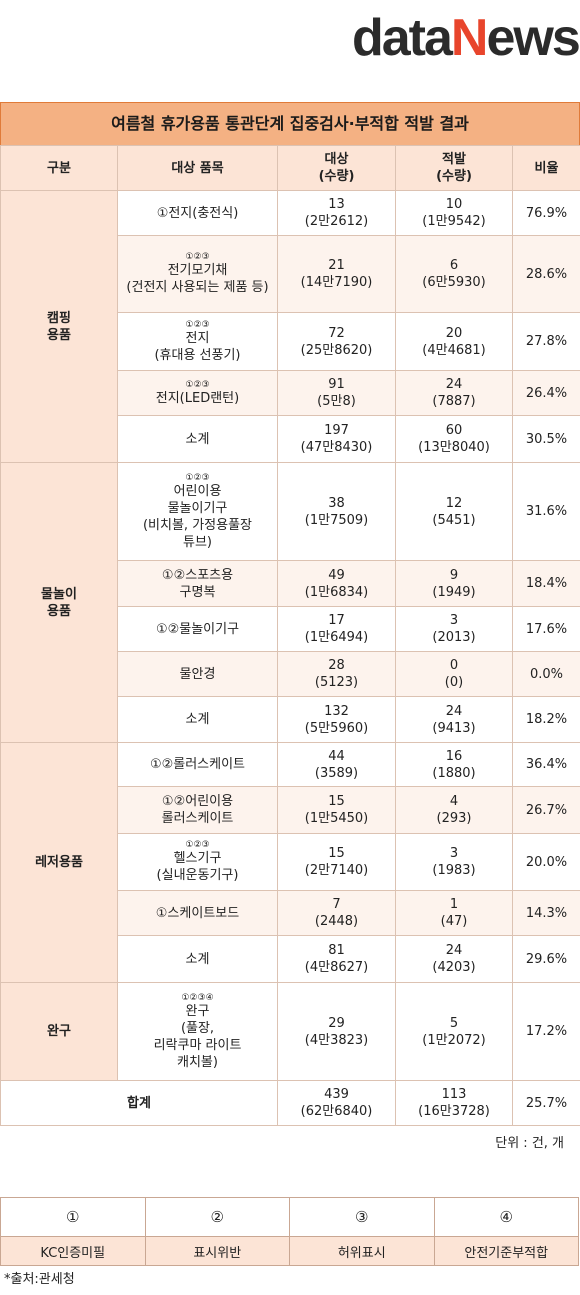 Image resolution: width=580 pixels, height=1295 pixels. Describe the element at coordinates (546, 810) in the screenshot. I see `ratio-cell: 26.7%` at that location.